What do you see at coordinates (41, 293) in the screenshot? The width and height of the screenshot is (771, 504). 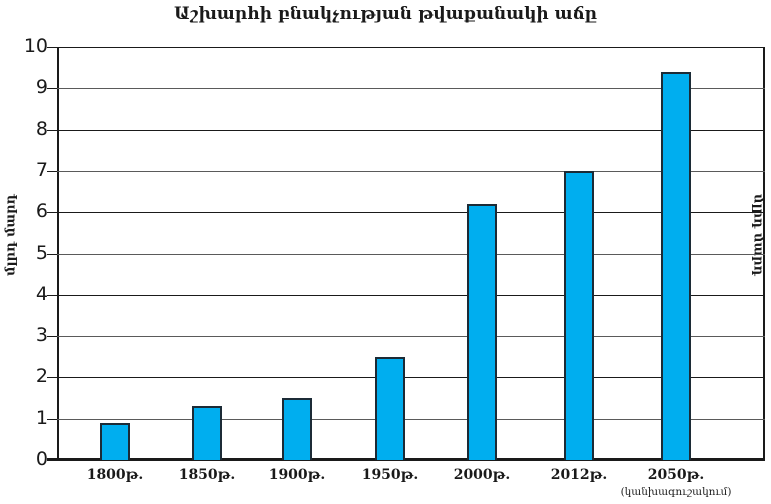 I see `y-tick-label: 4` at bounding box center [41, 293].